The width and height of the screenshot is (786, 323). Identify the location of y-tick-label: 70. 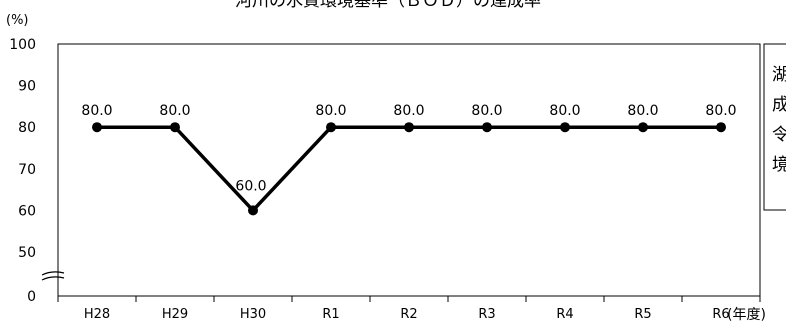
(27, 170).